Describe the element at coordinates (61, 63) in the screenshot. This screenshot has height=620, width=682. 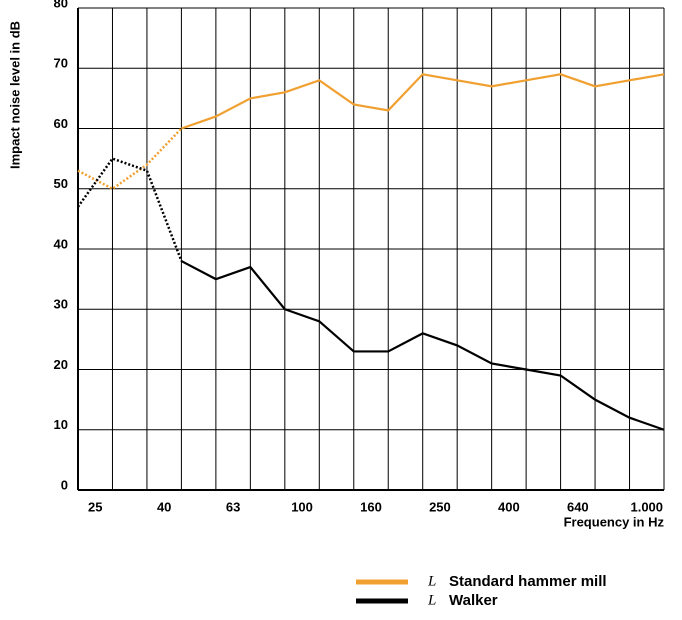
I see `y-tick-label: 70` at that location.